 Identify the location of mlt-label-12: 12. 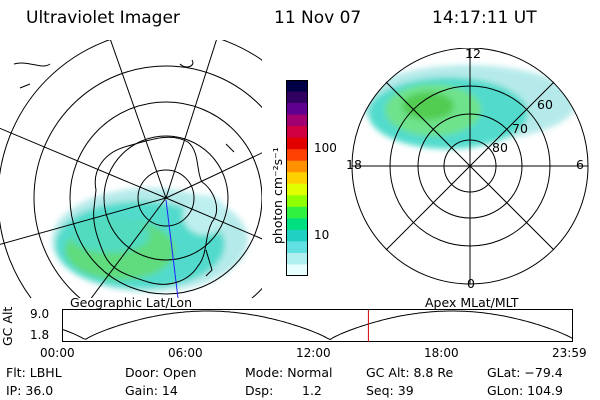
(473, 53).